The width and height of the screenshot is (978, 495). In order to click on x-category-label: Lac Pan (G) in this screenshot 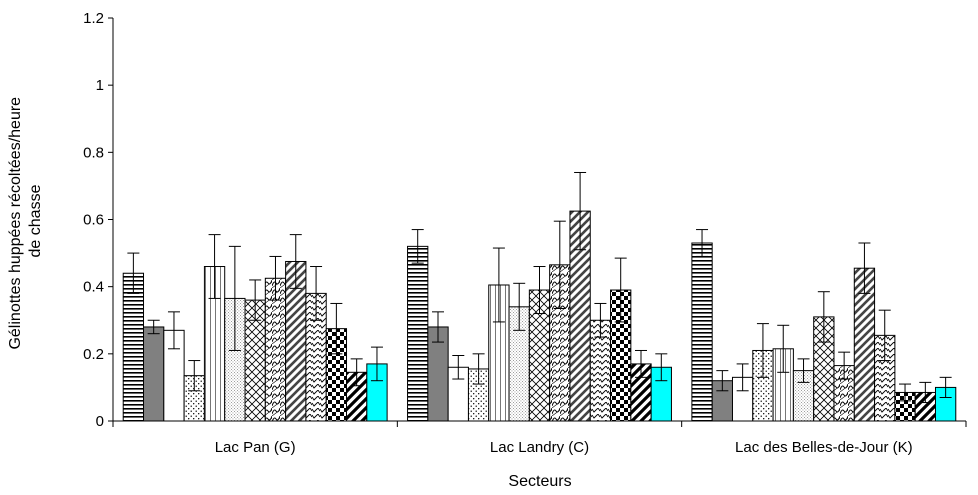, I will do `click(255, 447)`.